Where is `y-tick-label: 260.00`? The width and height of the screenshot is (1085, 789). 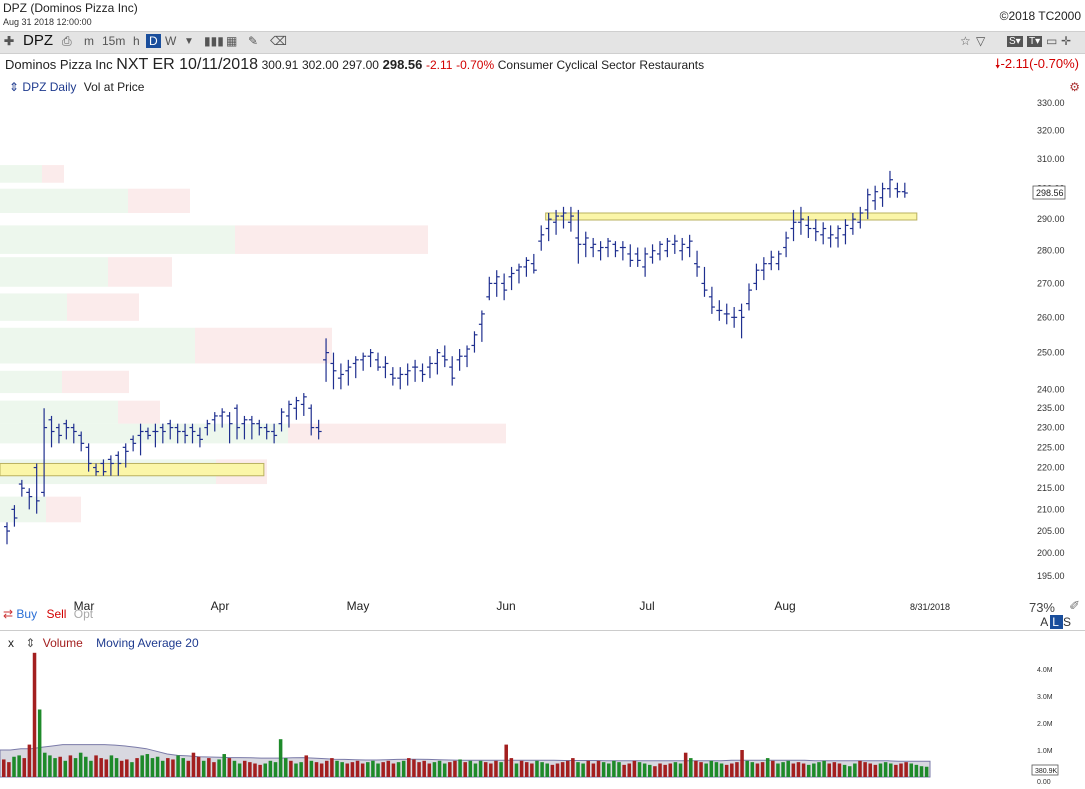
y-tick-label: 260.00 is located at coordinates (1051, 317).